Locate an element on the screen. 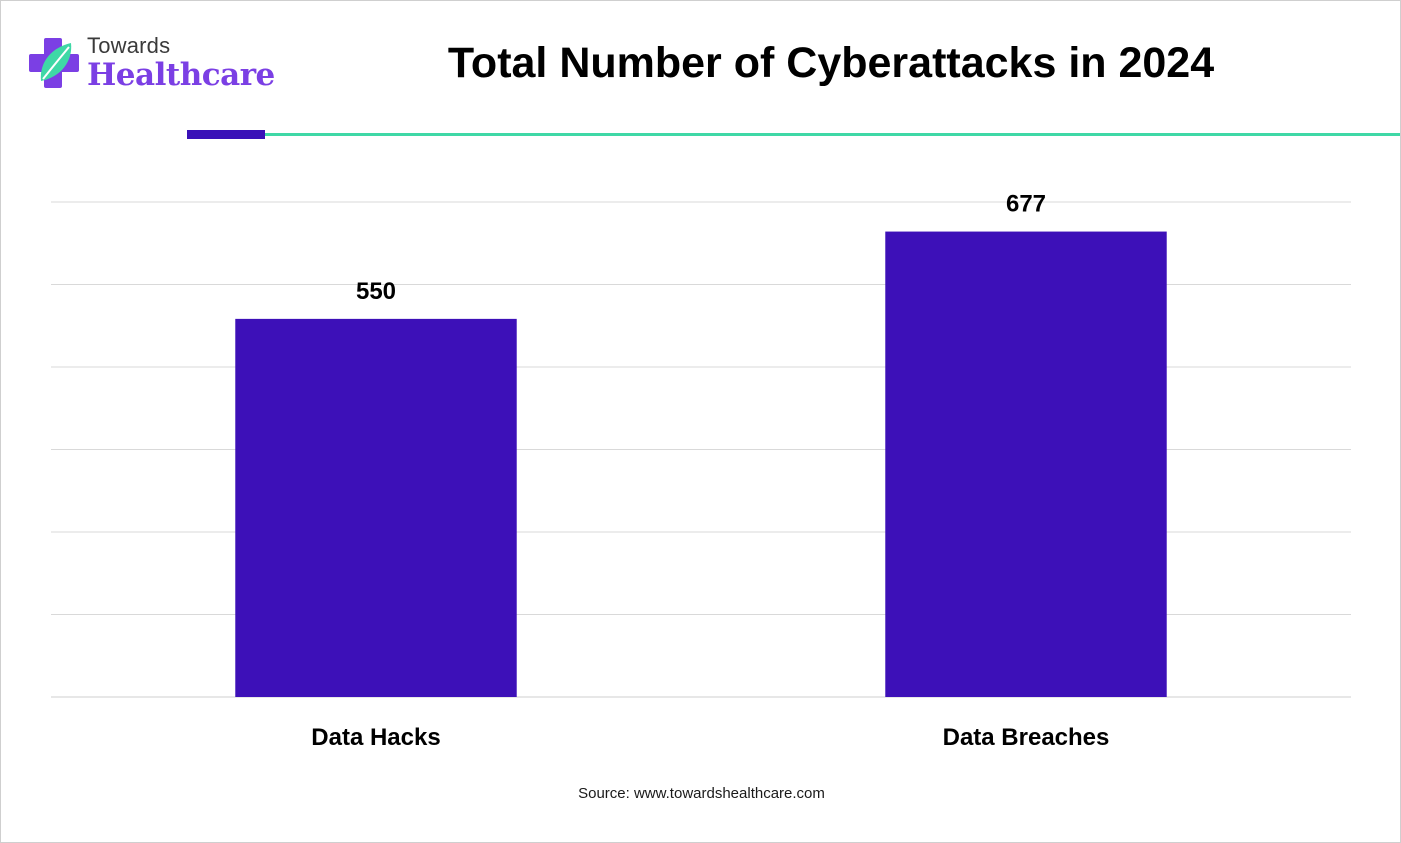 This screenshot has height=843, width=1401. brand-name-line1: Towards is located at coordinates (129, 45).